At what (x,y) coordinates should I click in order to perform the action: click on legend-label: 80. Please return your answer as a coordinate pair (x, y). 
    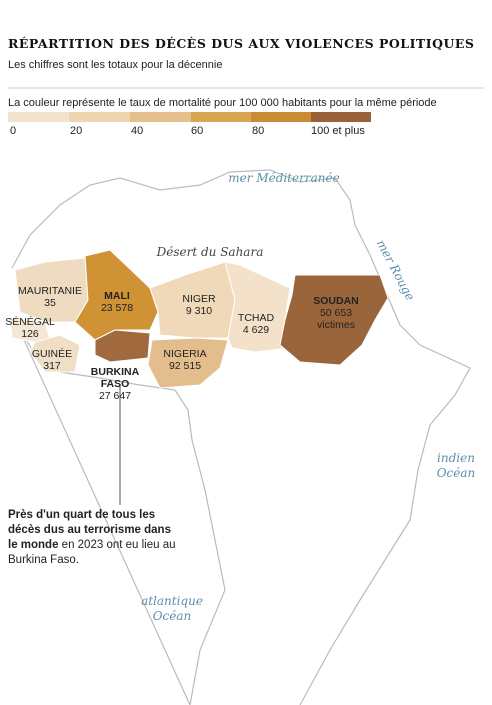
    Looking at the image, I should click on (258, 131).